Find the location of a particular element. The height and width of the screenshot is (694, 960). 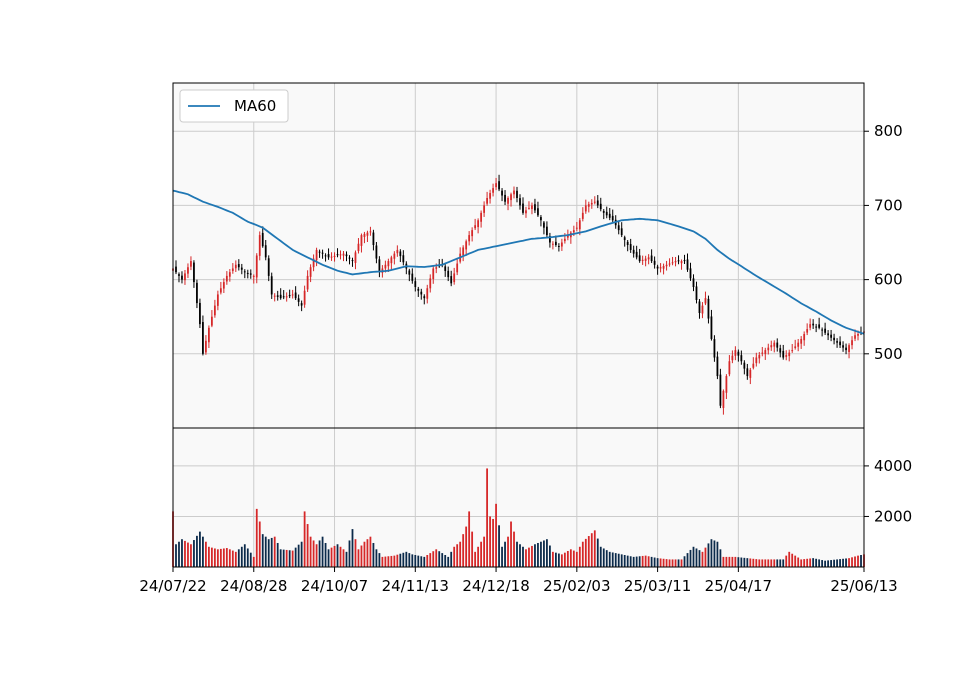

x-tick-label: 25/03/11 is located at coordinates (657, 586).